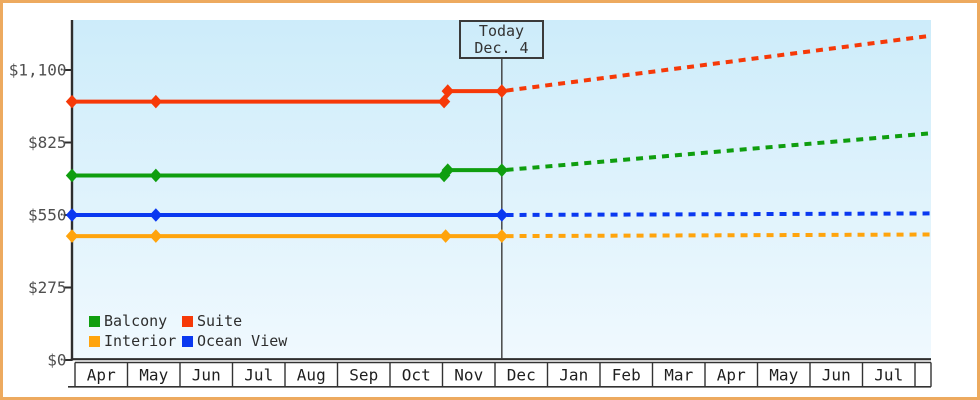  I want to click on today-label: Today, so click(501, 31).